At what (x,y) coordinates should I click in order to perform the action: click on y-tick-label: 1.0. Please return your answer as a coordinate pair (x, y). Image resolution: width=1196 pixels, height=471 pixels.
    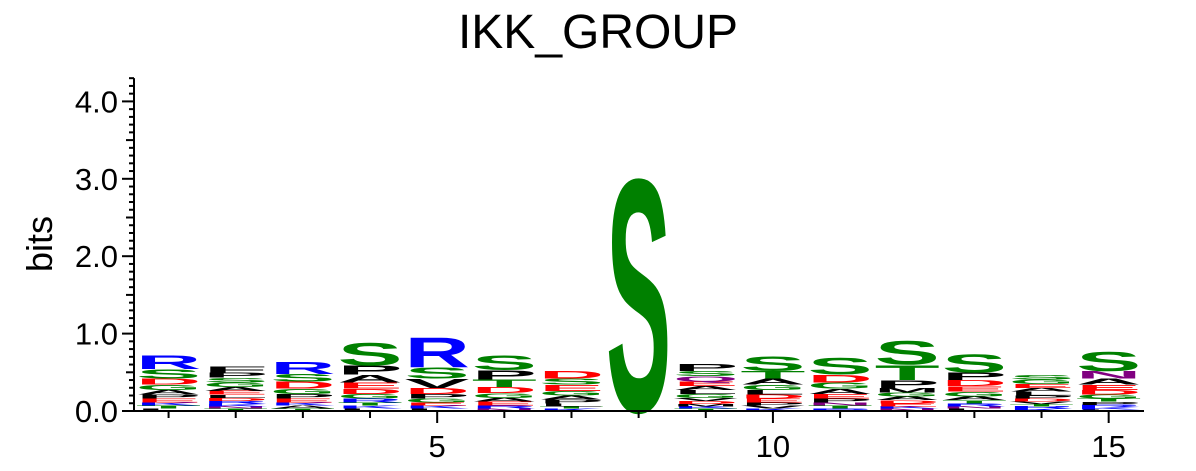
    Looking at the image, I should click on (96, 334).